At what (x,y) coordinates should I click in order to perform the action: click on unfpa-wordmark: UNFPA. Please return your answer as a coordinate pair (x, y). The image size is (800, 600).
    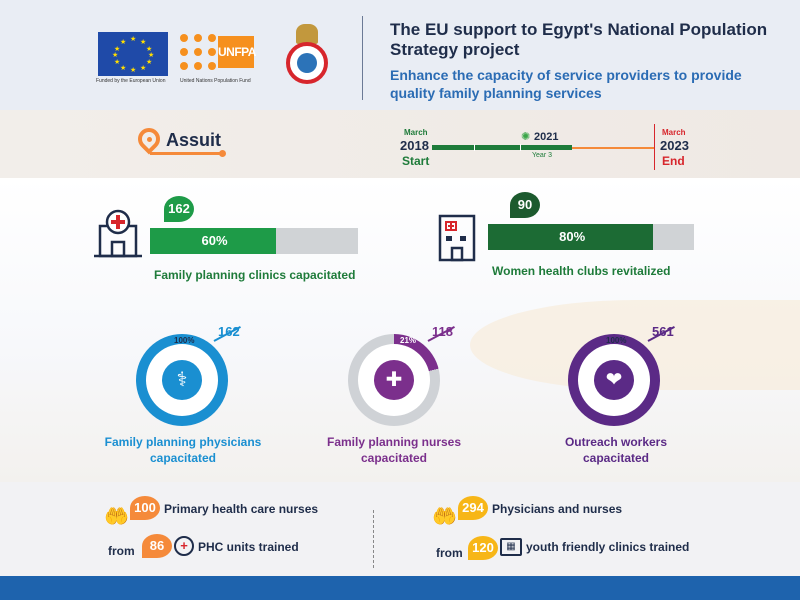
    Looking at the image, I should click on (237, 52).